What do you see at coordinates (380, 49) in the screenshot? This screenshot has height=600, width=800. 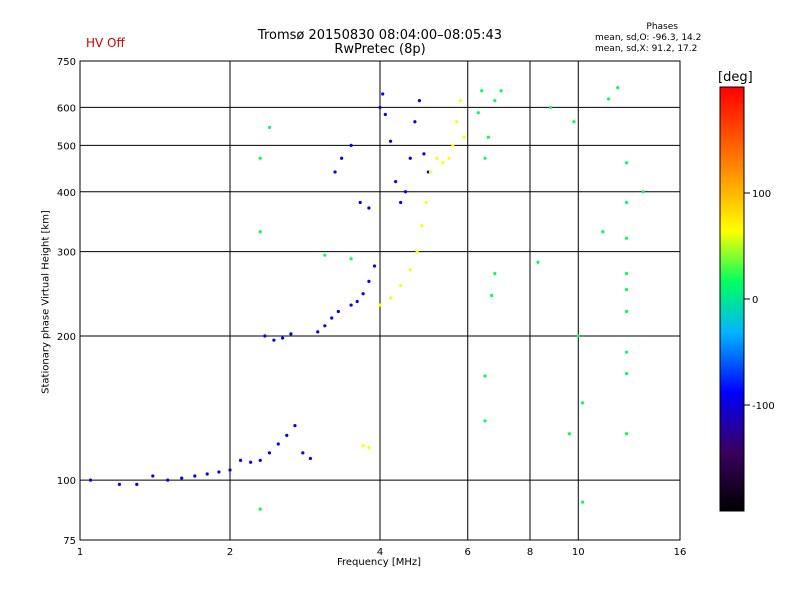 I see `chart-subtitle: RwPretec (8p)` at bounding box center [380, 49].